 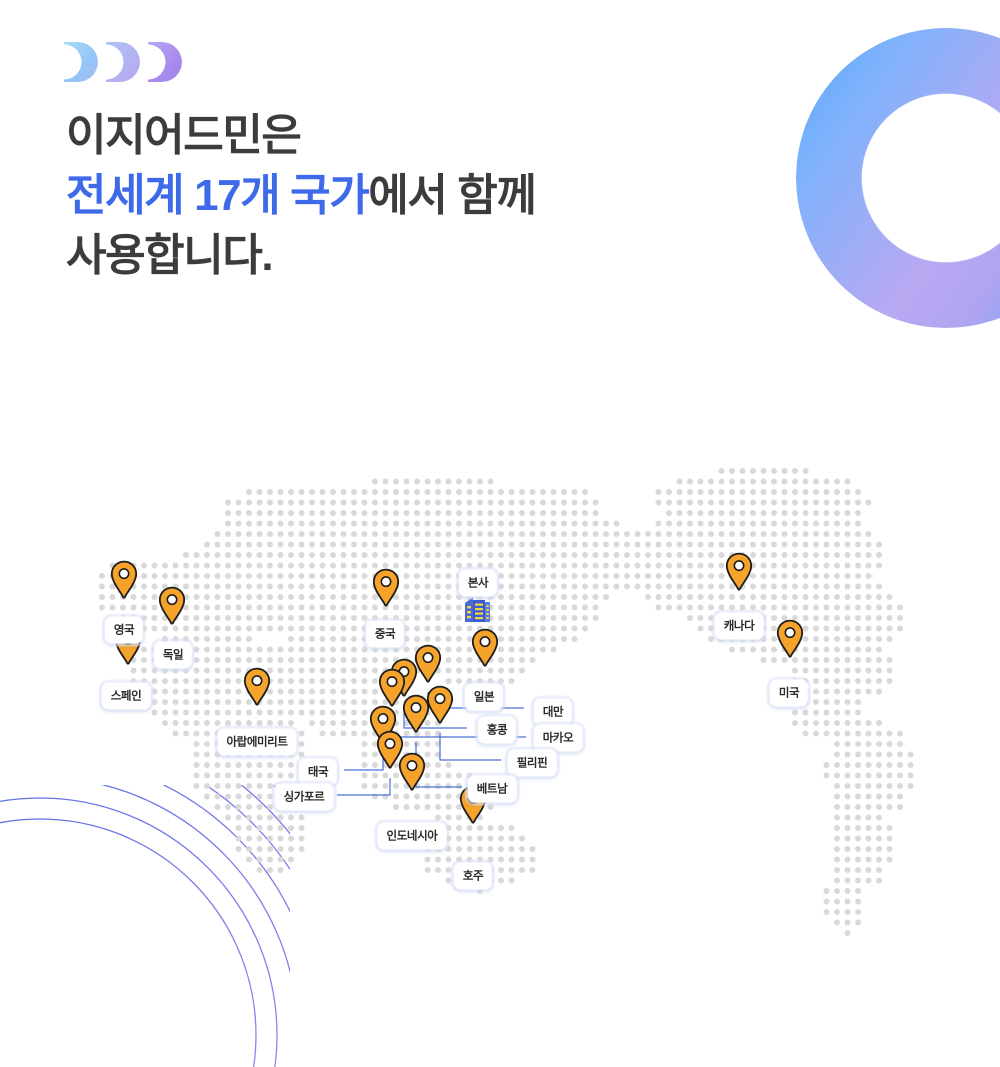 I want to click on map-label-독일: 독일, so click(x=173, y=655).